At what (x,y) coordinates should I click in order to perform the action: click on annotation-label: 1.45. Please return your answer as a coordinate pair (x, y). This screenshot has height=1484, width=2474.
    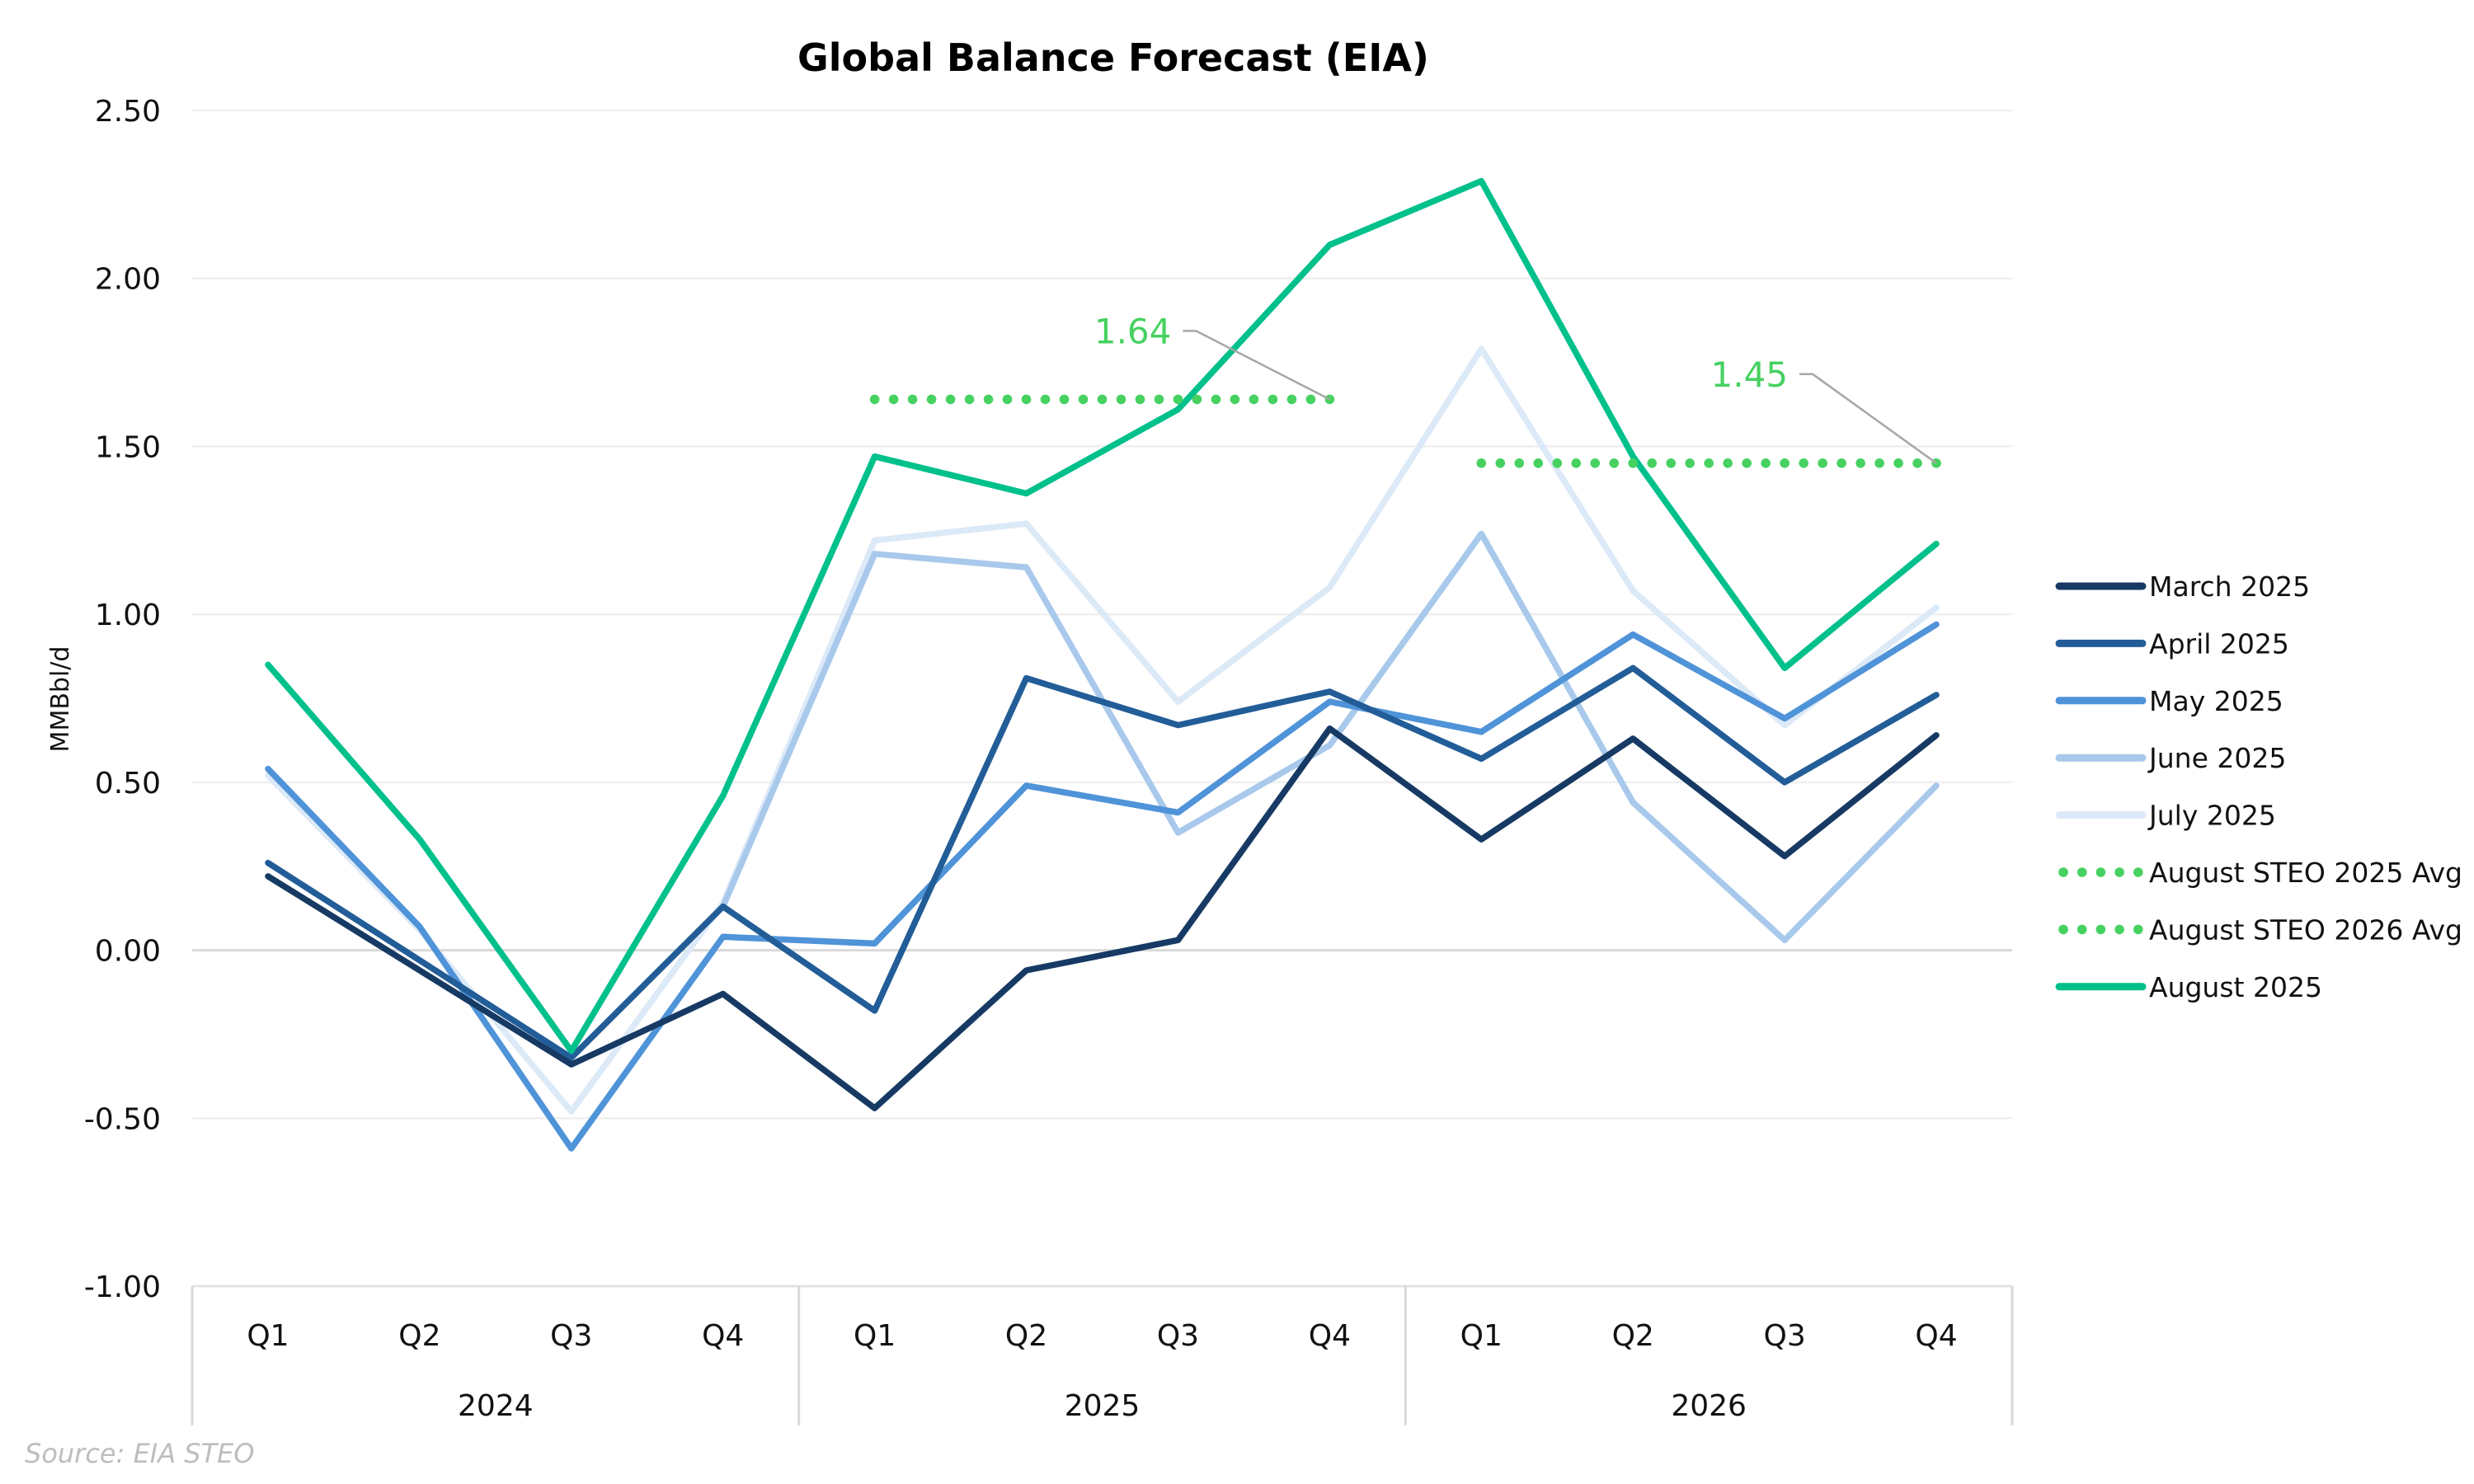
    Looking at the image, I should click on (1750, 375).